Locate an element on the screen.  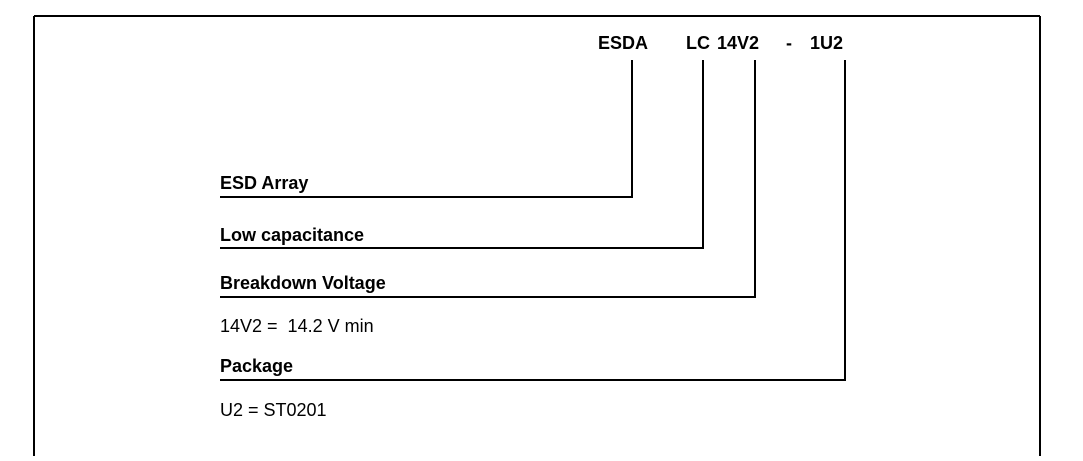
code-part: - is located at coordinates (789, 43).